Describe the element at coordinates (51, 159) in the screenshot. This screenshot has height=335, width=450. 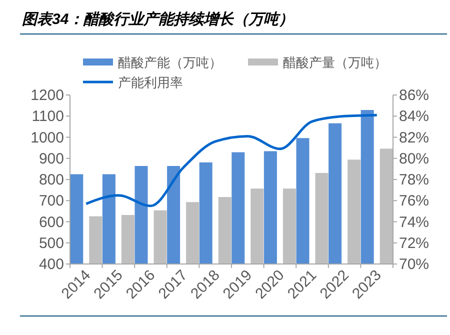
I see `y-tick-label: 900` at that location.